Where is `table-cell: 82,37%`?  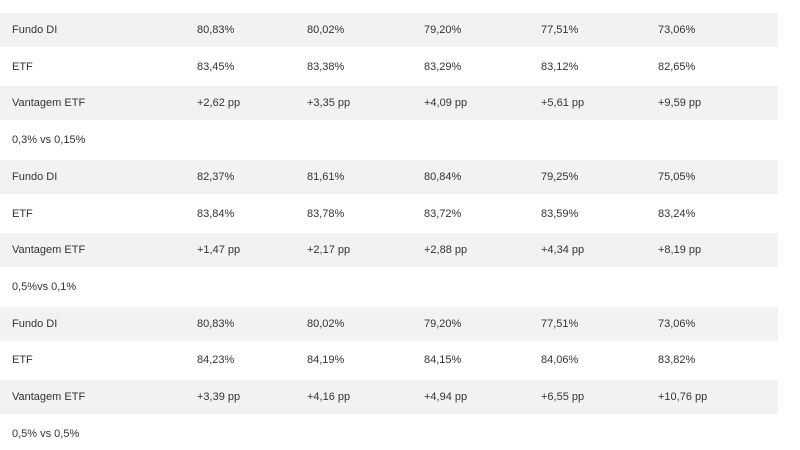 table-cell: 82,37% is located at coordinates (216, 176).